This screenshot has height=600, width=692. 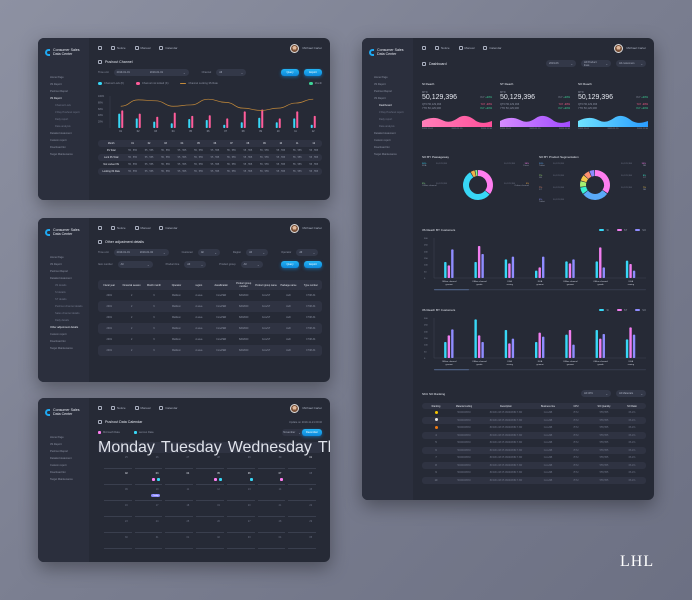 What do you see at coordinates (135, 264) in the screenshot?
I see `item-number-input: All` at bounding box center [135, 264].